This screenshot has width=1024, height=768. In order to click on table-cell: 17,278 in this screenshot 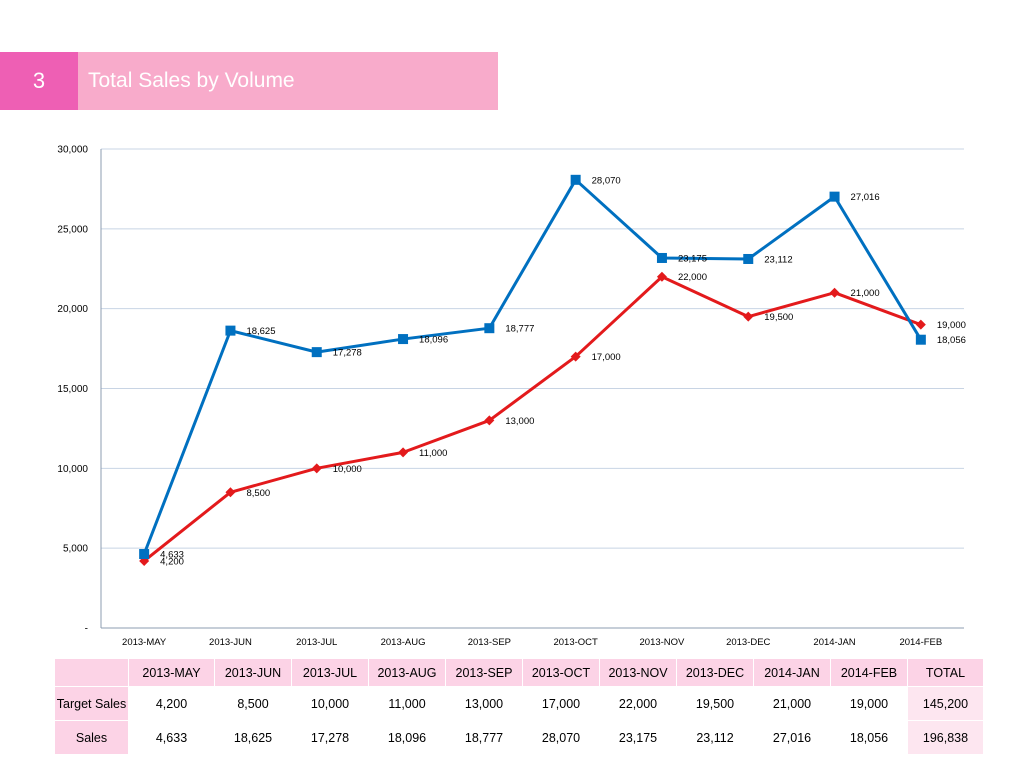, I will do `click(330, 737)`.